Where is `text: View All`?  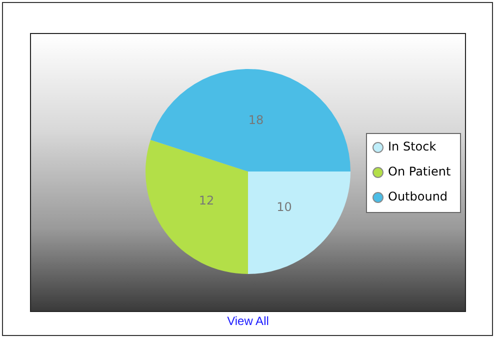
text: View All is located at coordinates (248, 321).